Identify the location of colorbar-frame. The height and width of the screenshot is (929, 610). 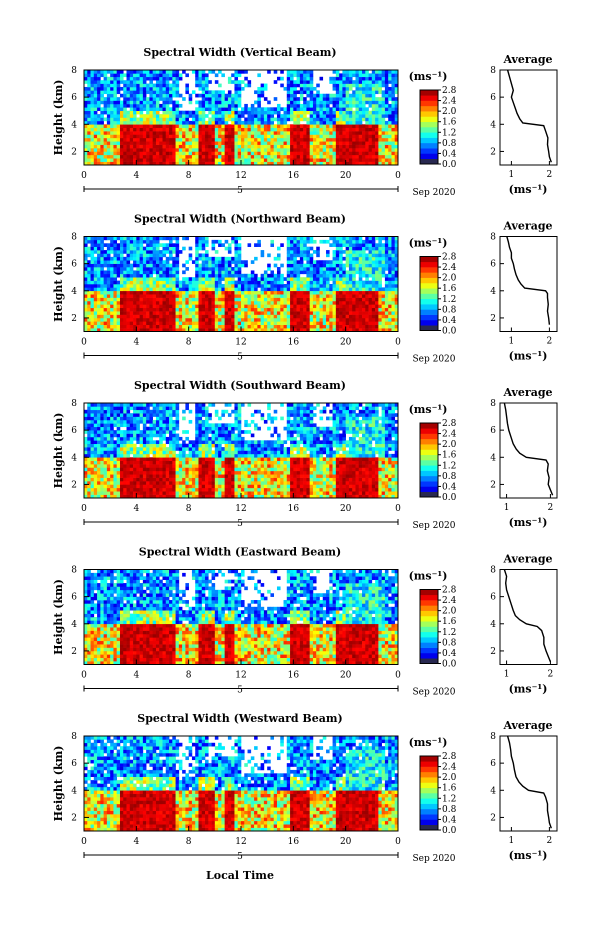
(429, 293).